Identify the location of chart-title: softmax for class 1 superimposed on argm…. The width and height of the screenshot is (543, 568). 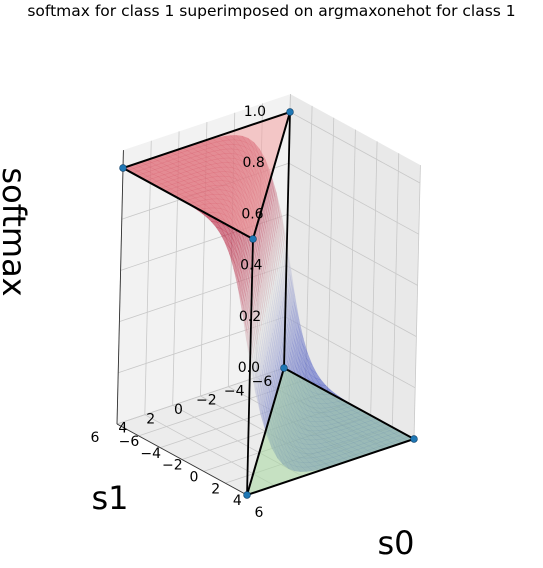
(271, 11).